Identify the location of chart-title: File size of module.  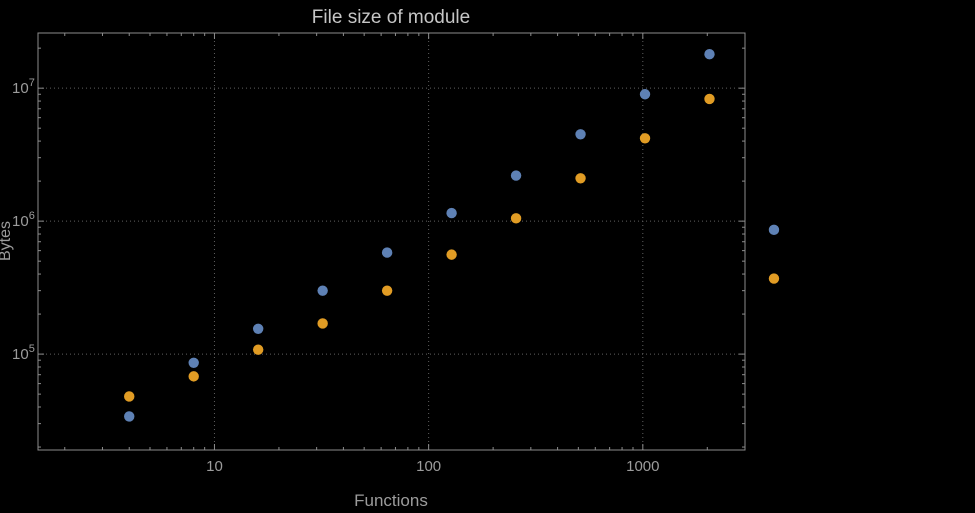
(391, 17).